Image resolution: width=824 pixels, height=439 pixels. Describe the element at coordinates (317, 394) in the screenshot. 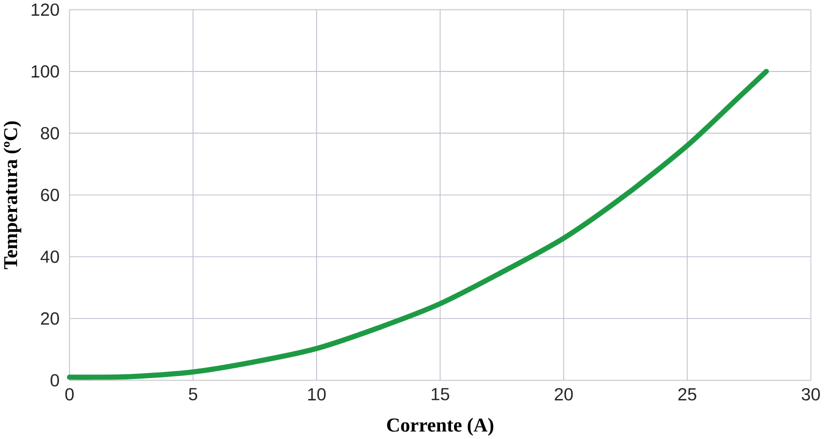

I see `x-tick-label: 10` at that location.